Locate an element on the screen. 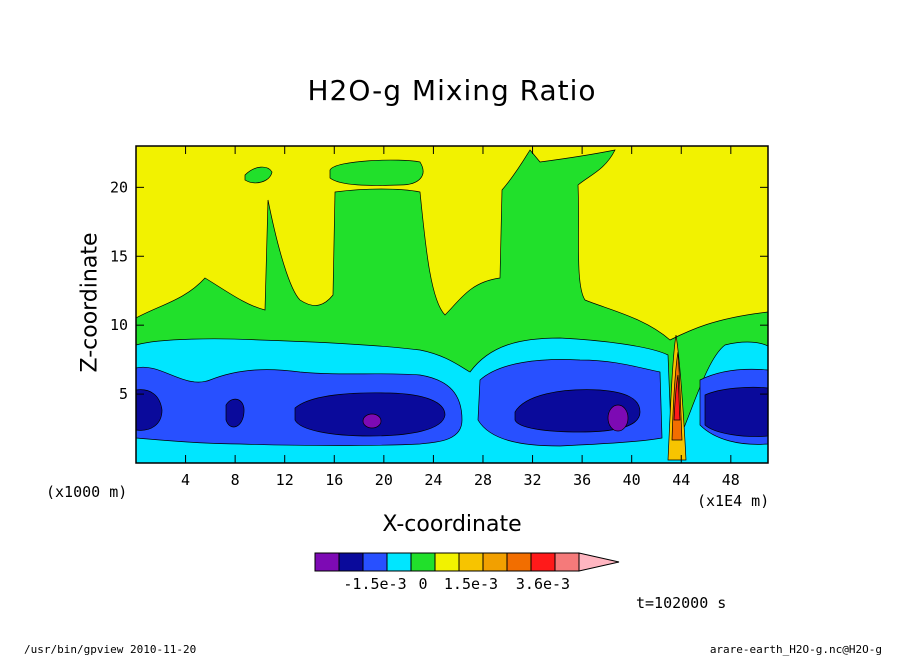 The image size is (904, 656). footer-right: arare-earth_H2O-g.nc@H2O-g is located at coordinates (795, 649).